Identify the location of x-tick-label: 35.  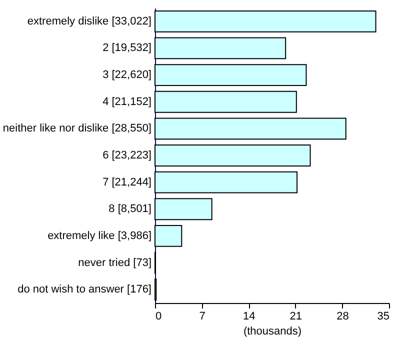
(383, 316).